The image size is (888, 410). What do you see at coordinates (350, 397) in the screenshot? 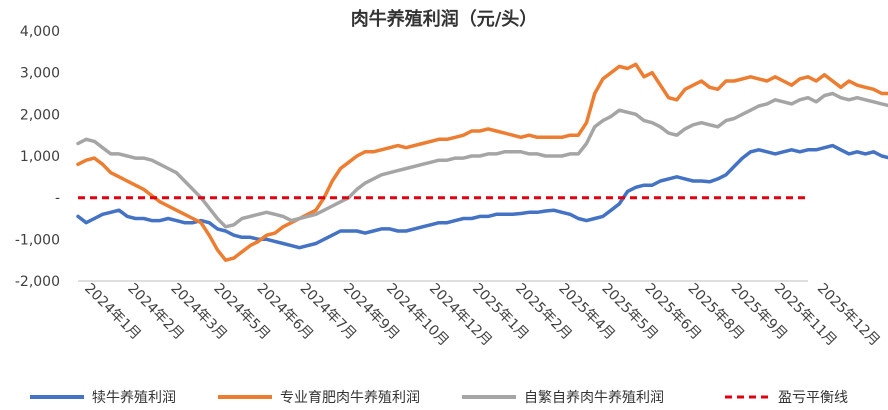
I see `legend-label: 专业育肥肉牛养殖利润` at bounding box center [350, 397].